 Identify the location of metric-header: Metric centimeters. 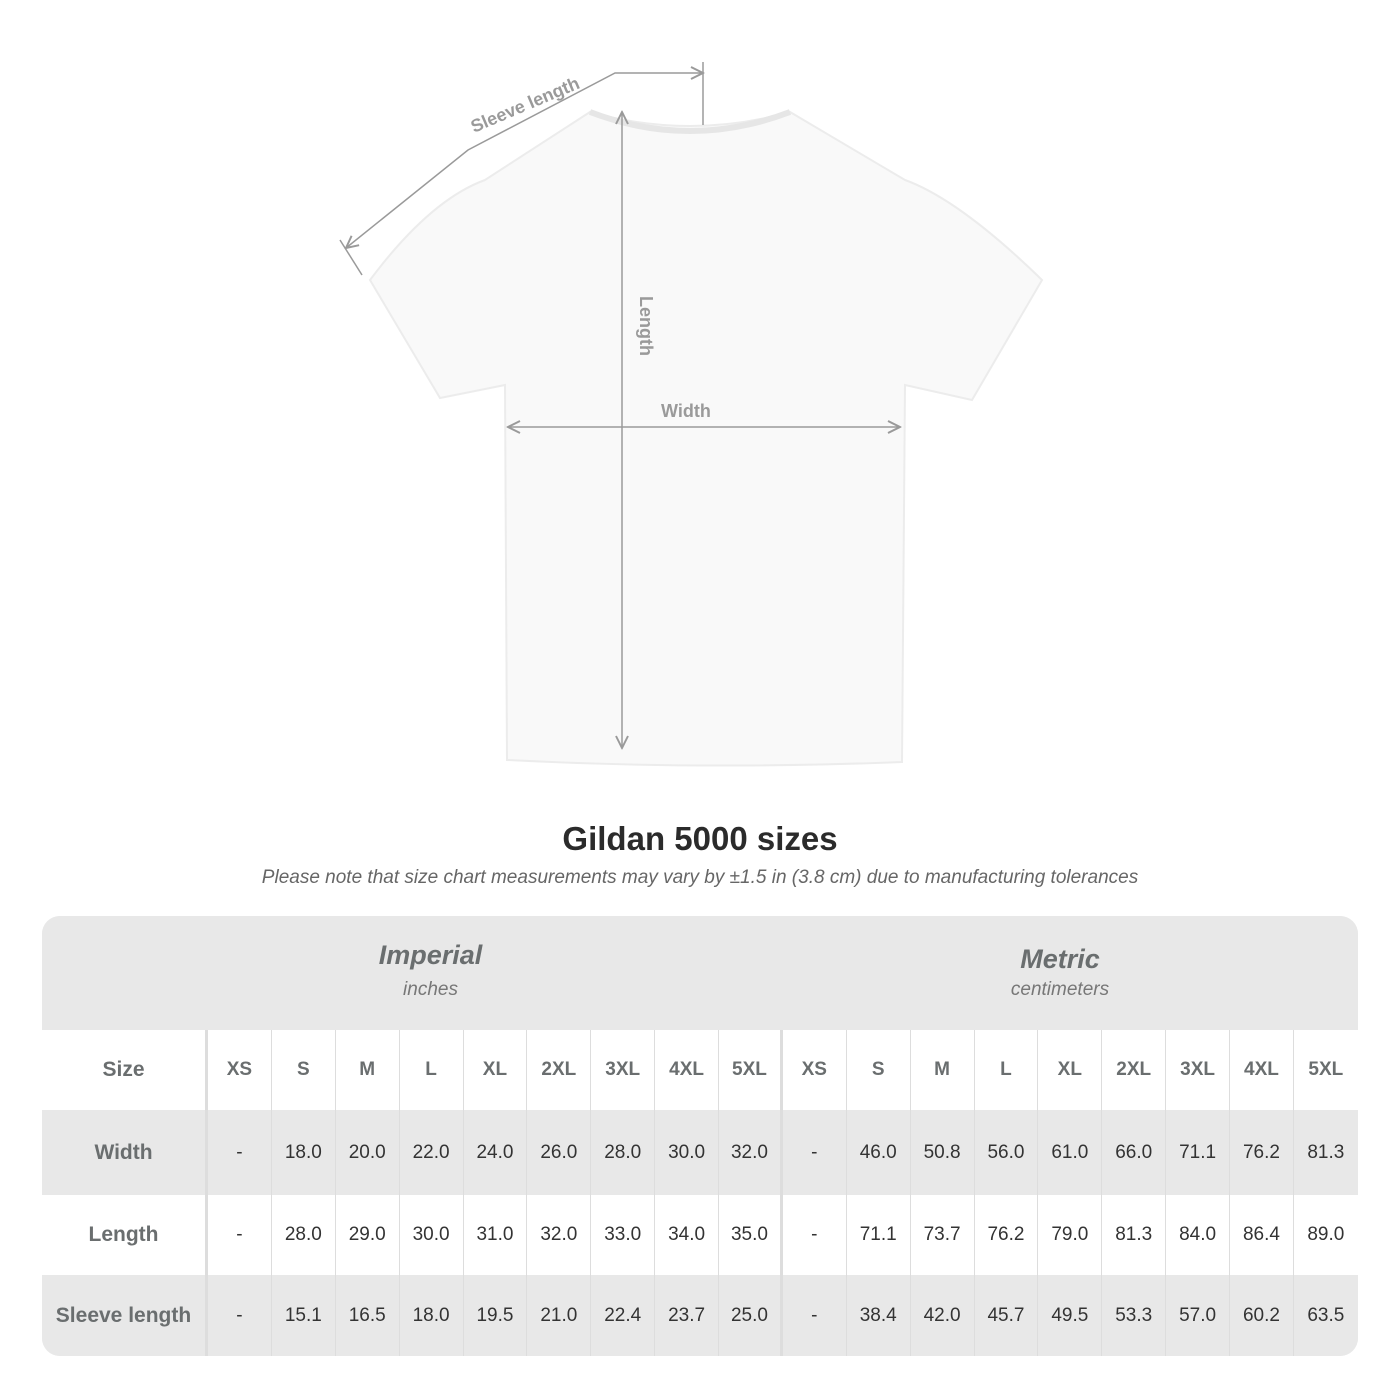
(1060, 972).